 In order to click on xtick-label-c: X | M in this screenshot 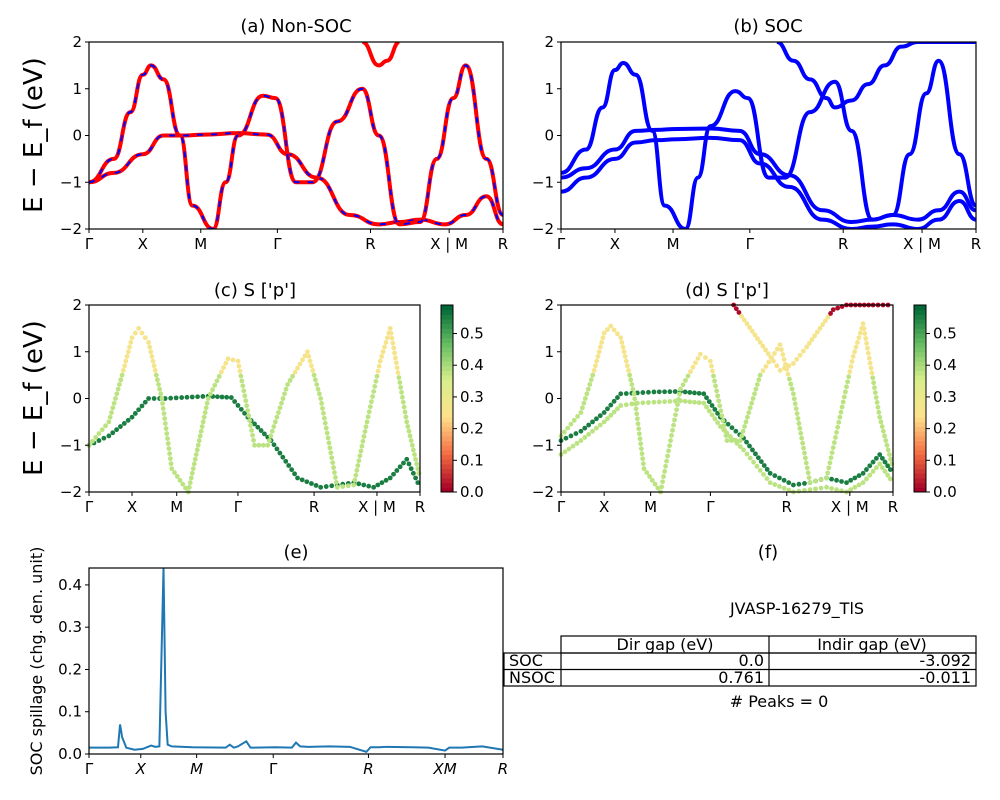, I will do `click(377, 507)`.